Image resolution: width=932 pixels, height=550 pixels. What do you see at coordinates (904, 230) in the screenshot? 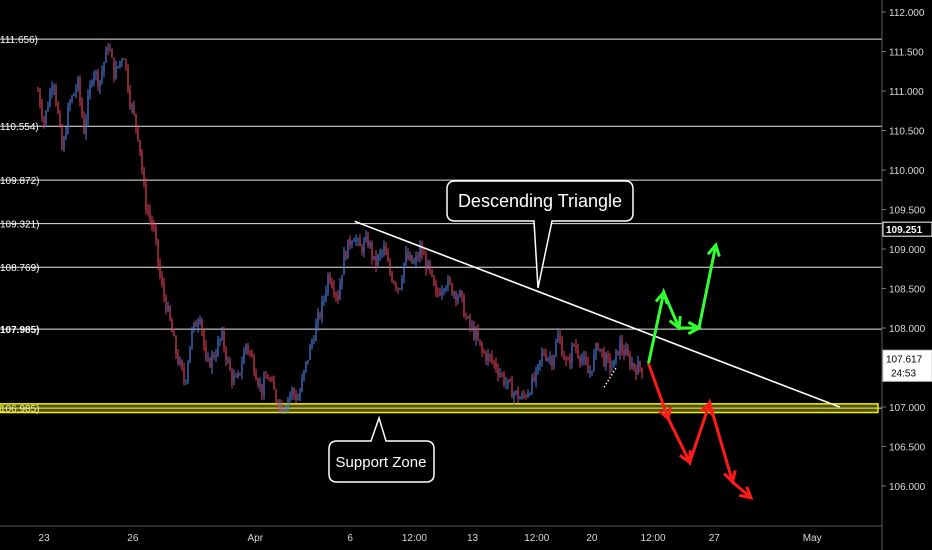
I see `resistance-price-label: 109.251` at bounding box center [904, 230].